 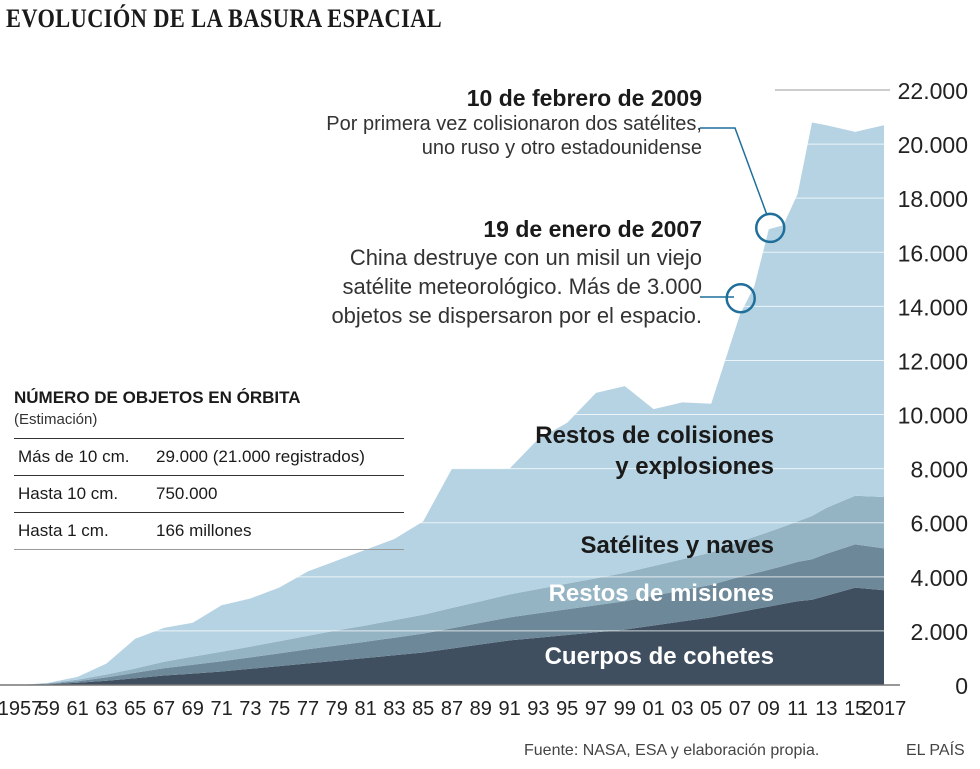 What do you see at coordinates (654, 435) in the screenshot?
I see `series-label: Restos de colisiones` at bounding box center [654, 435].